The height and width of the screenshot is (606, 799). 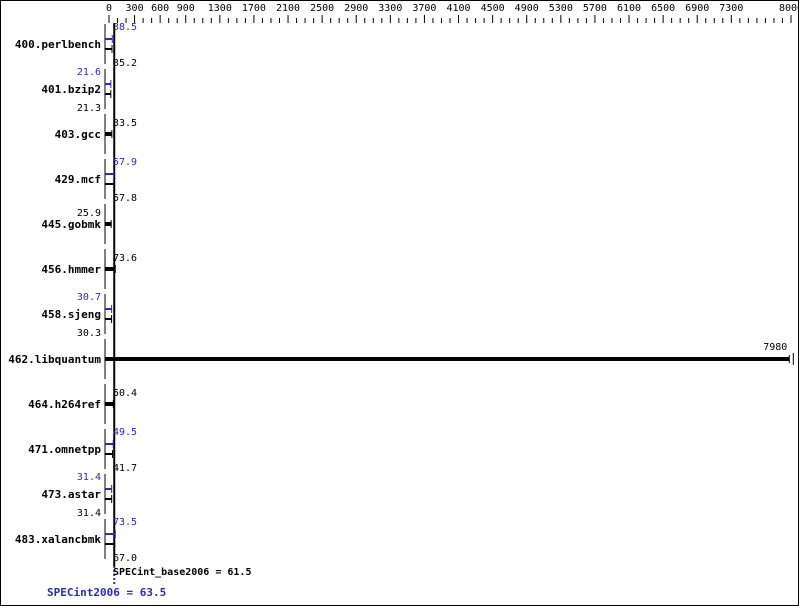 What do you see at coordinates (424, 8) in the screenshot?
I see `x-tick-label: 3700` at bounding box center [424, 8].